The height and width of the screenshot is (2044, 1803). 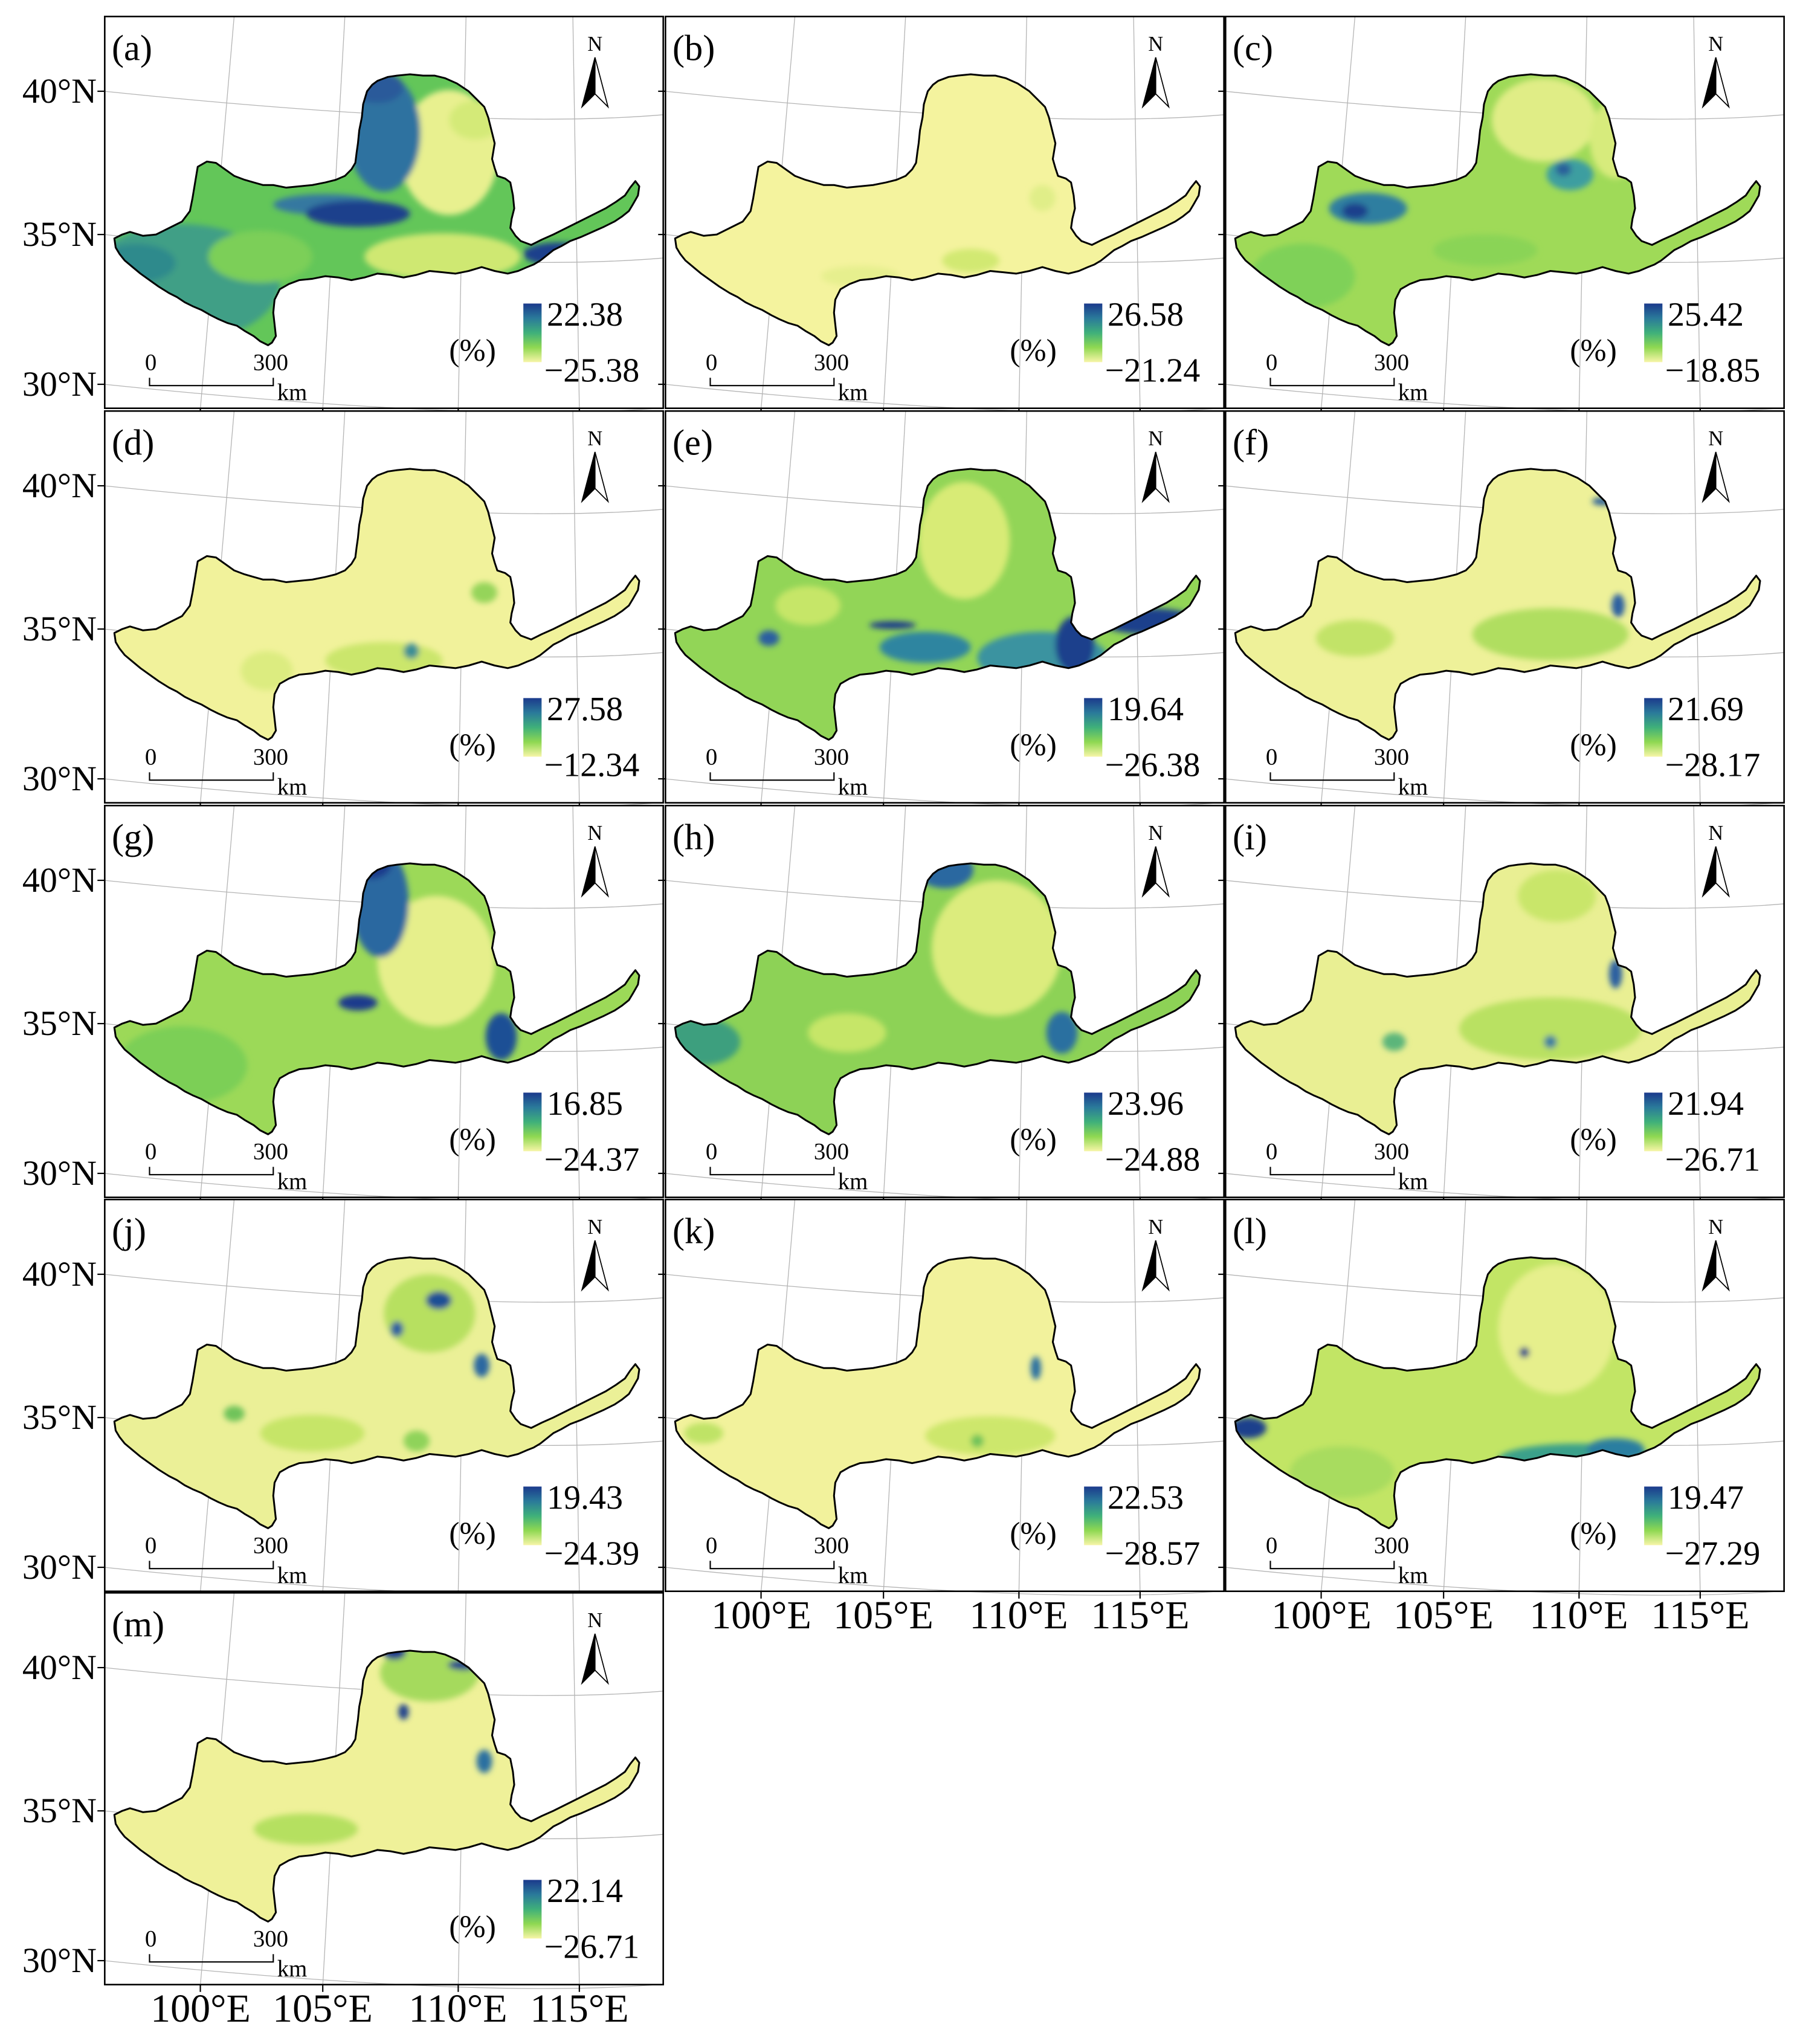 What do you see at coordinates (1153, 765) in the screenshot?
I see `colorbar-min-label: −26.38` at bounding box center [1153, 765].